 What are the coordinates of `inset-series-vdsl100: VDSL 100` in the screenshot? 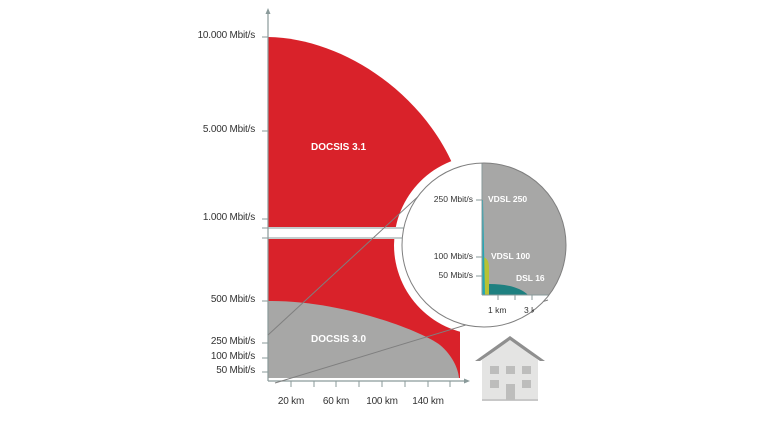 It's located at (511, 256).